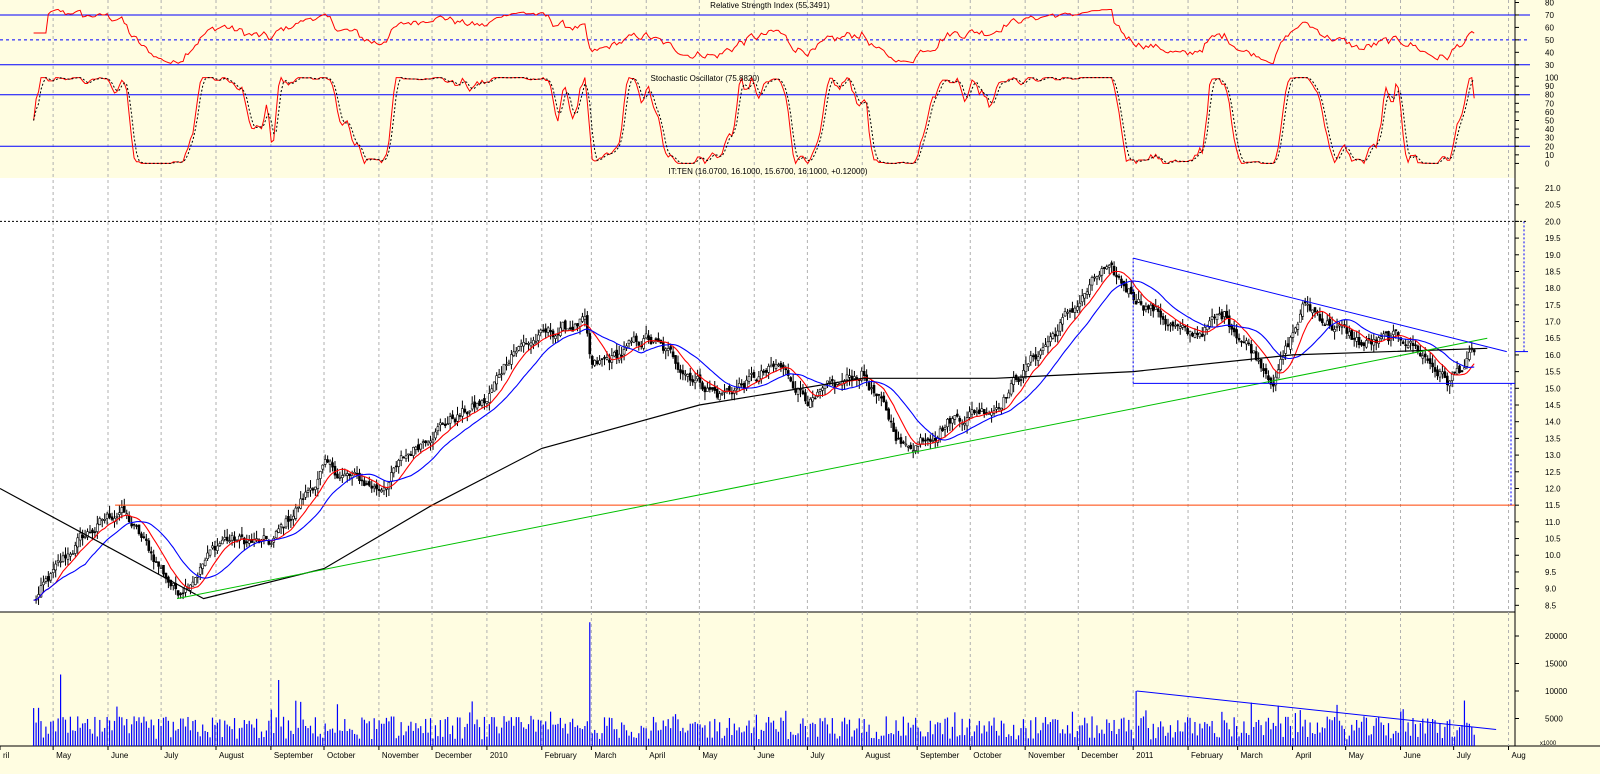  What do you see at coordinates (1551, 605) in the screenshot?
I see `price-axis-tick-label: 8.5` at bounding box center [1551, 605].